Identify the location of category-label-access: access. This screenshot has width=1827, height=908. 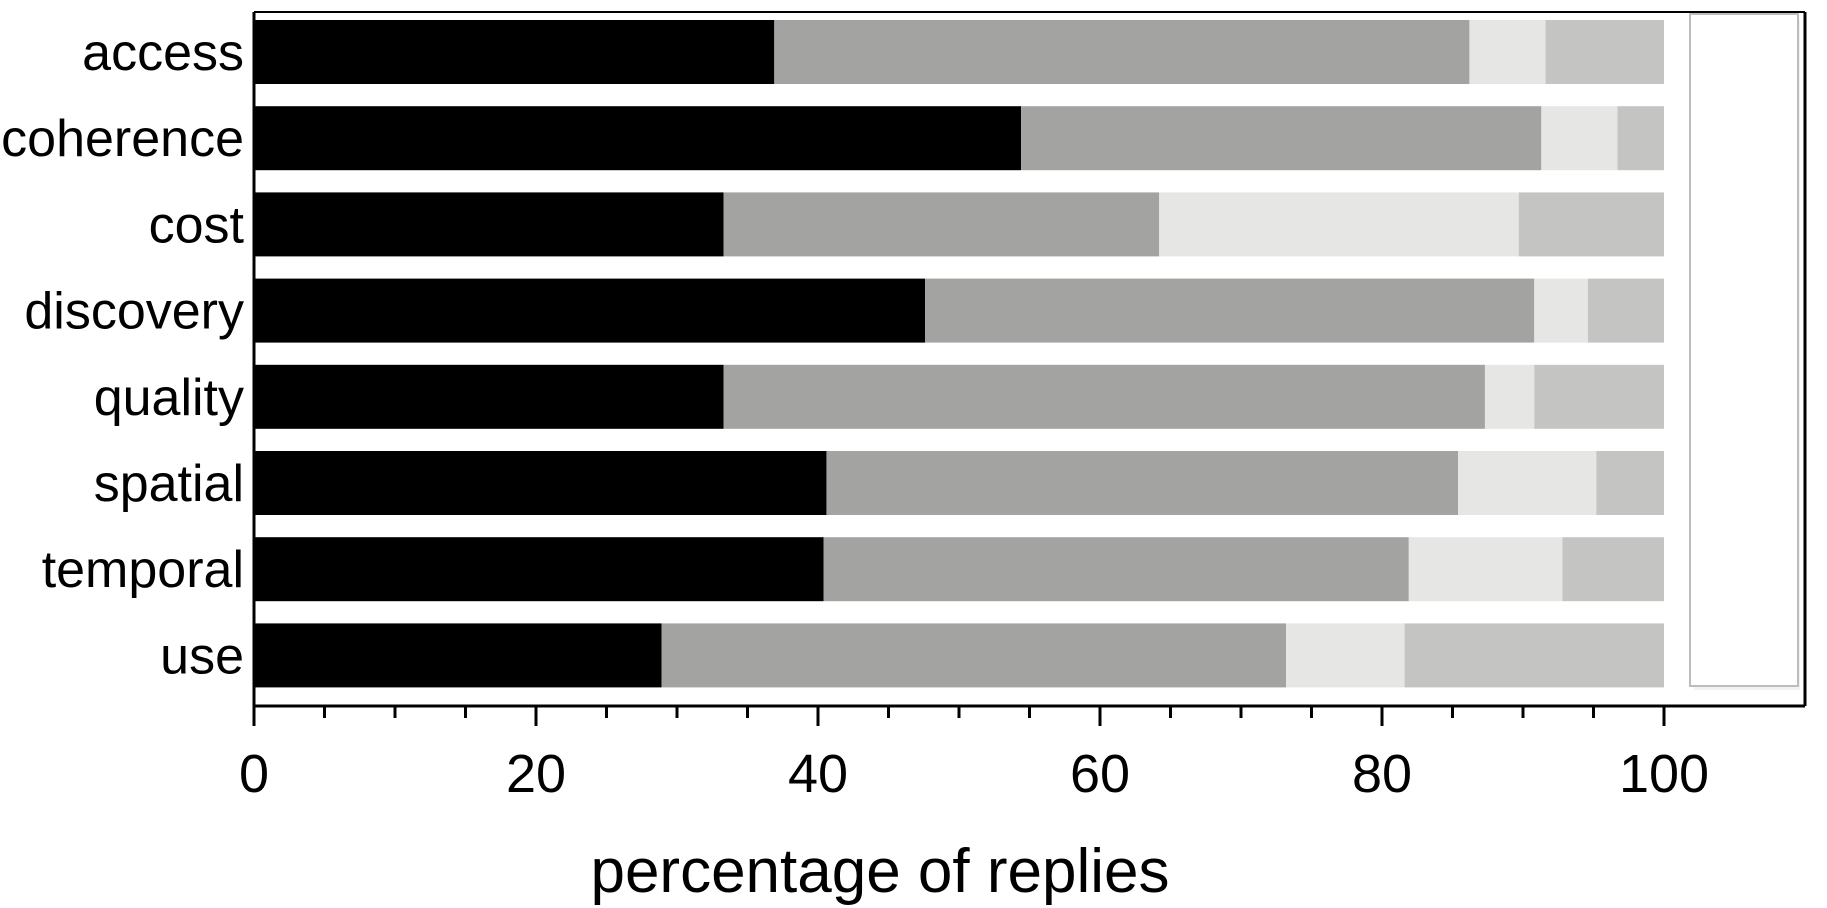
(163, 53).